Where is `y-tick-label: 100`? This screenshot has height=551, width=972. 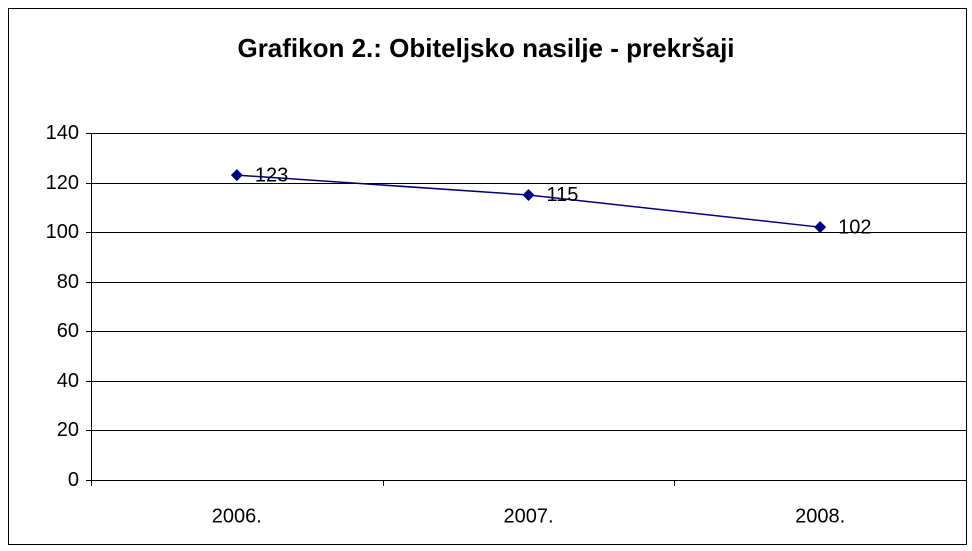 y-tick-label: 100 is located at coordinates (62, 232).